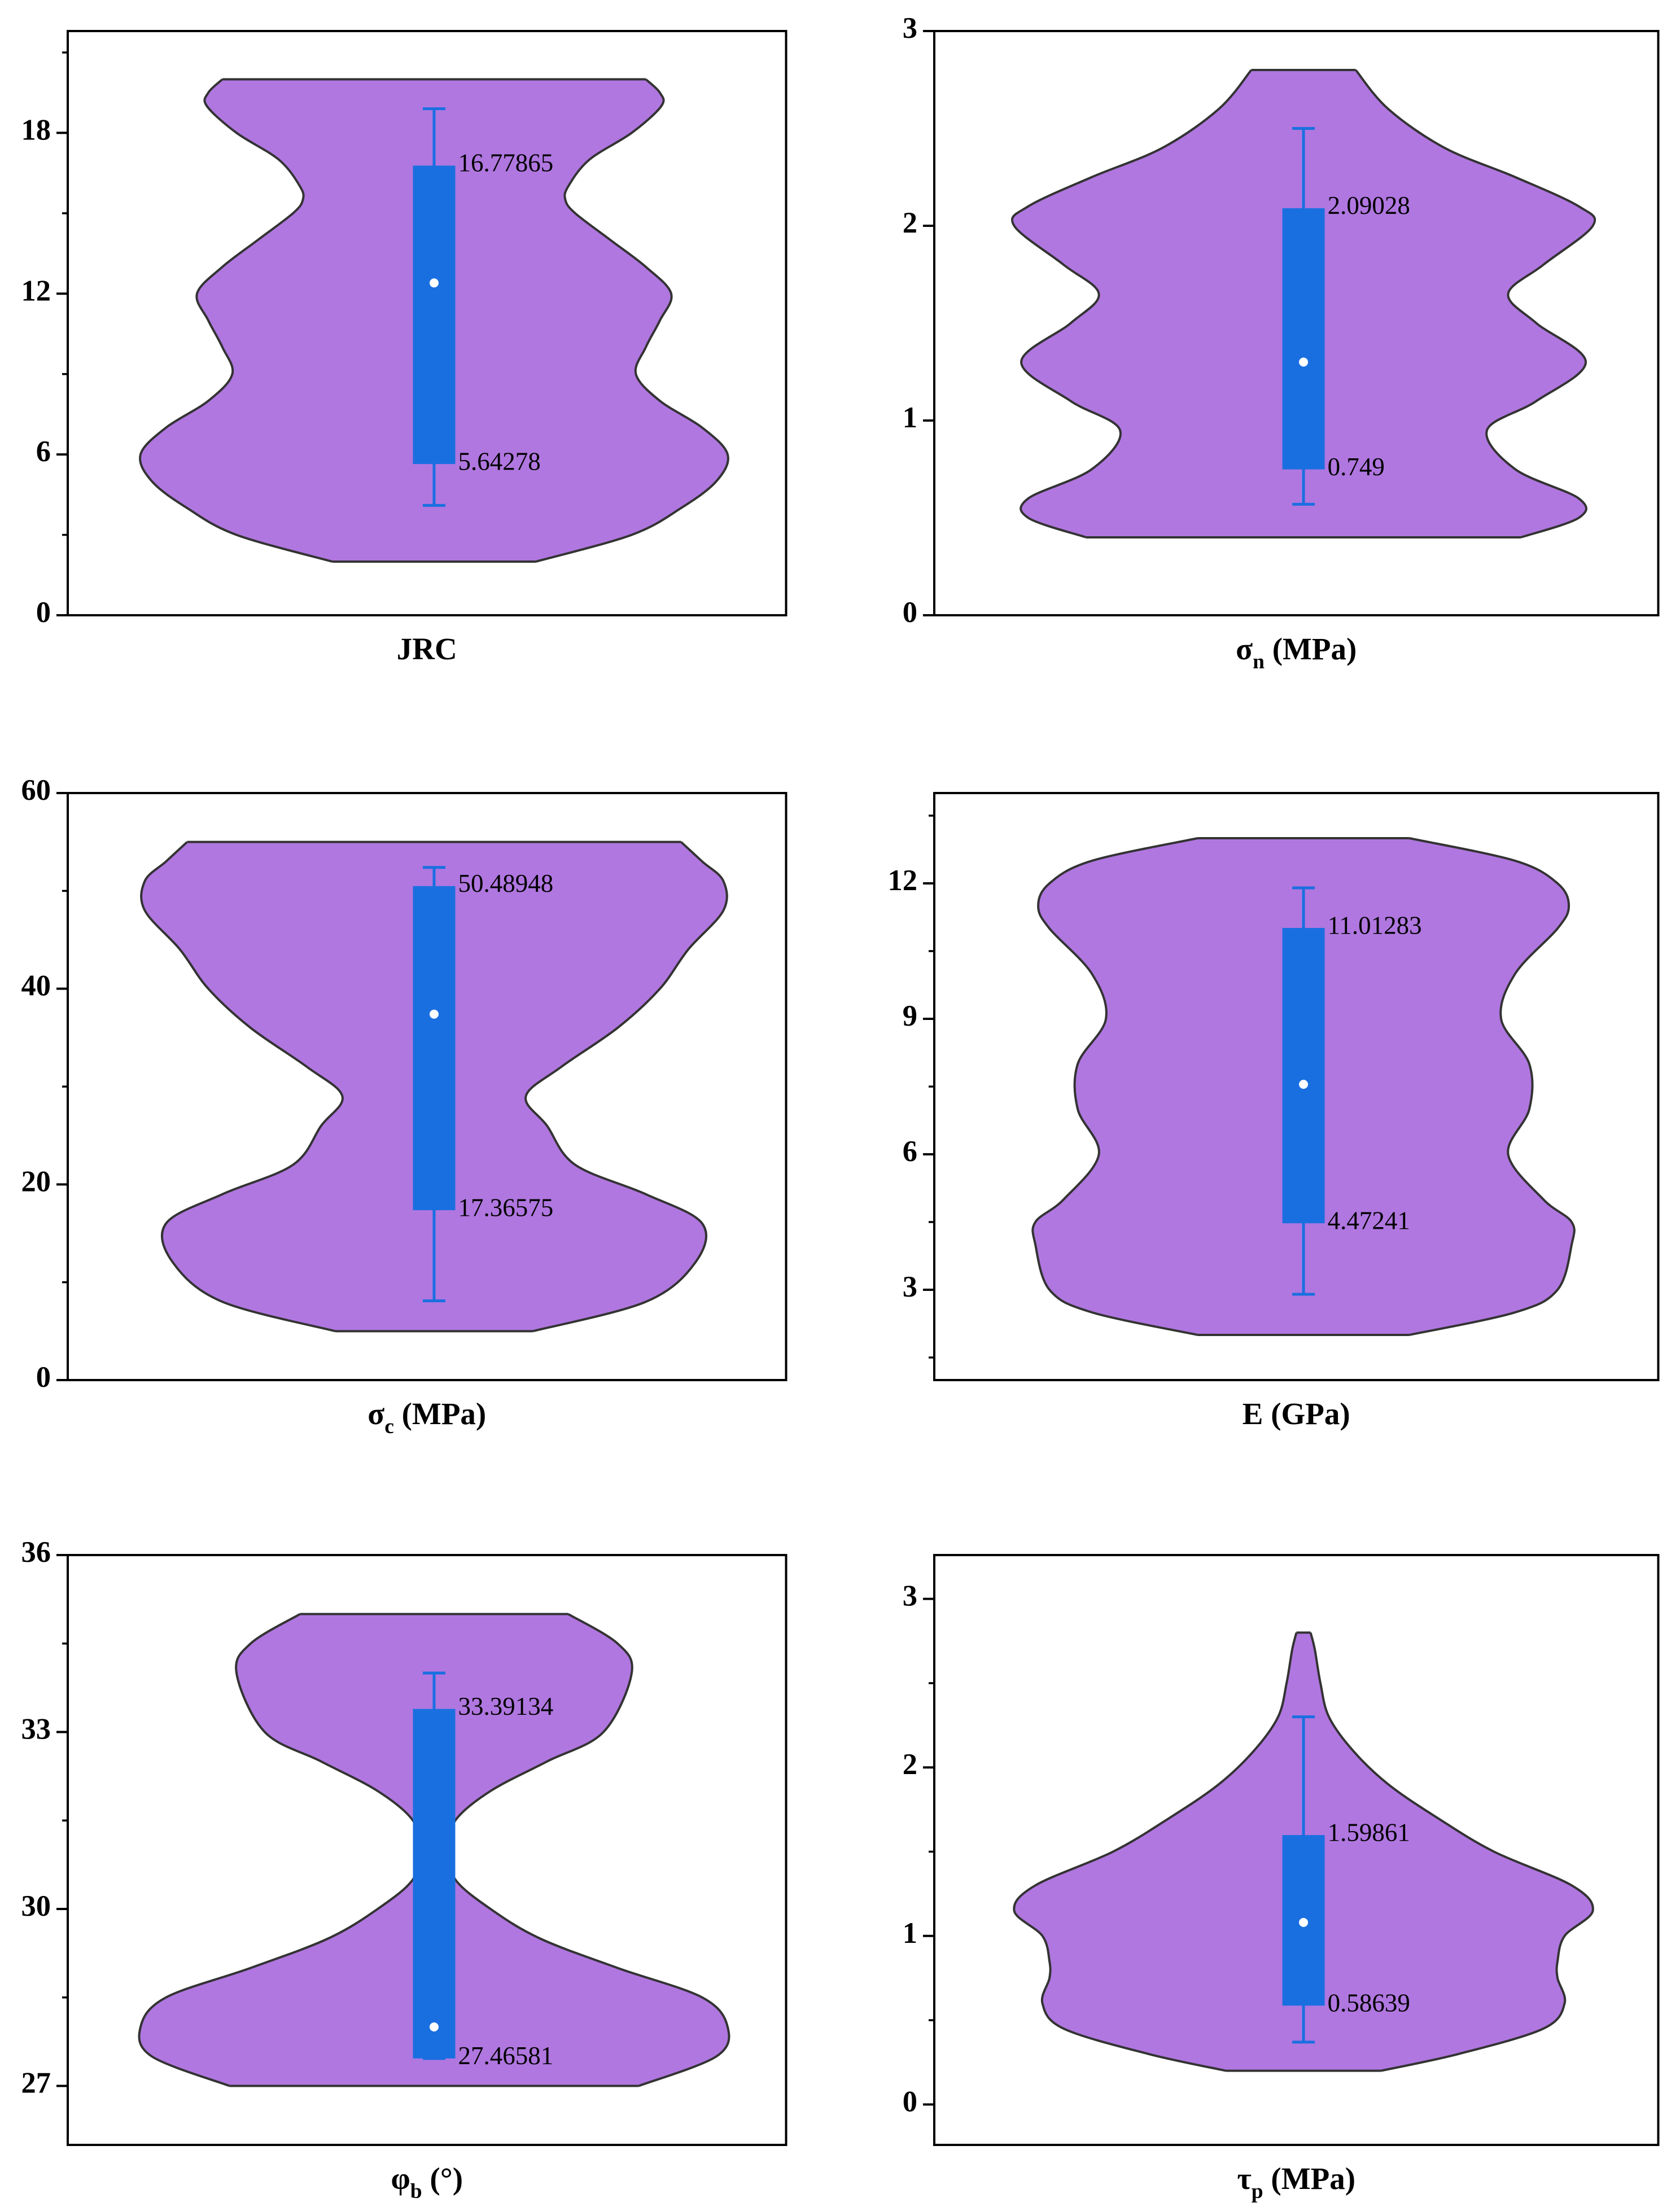 This screenshot has width=1680, height=2207. I want to click on x-axis-label-part: E (GPa), so click(1297, 1413).